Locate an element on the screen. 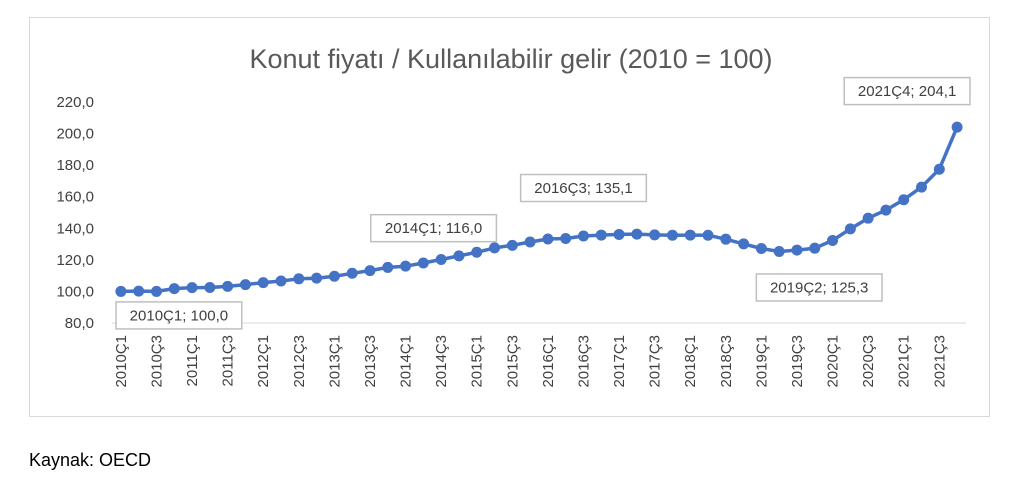 Image resolution: width=1023 pixels, height=480 pixels. data-label-text: 2010Ç1; 100,0 is located at coordinates (179, 315).